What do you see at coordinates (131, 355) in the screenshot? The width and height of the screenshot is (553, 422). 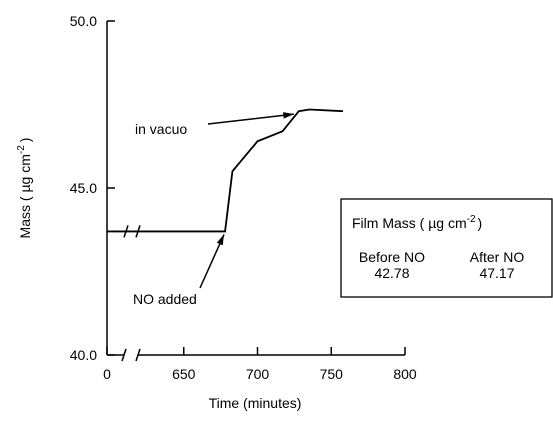 I see `axis-break` at bounding box center [131, 355].